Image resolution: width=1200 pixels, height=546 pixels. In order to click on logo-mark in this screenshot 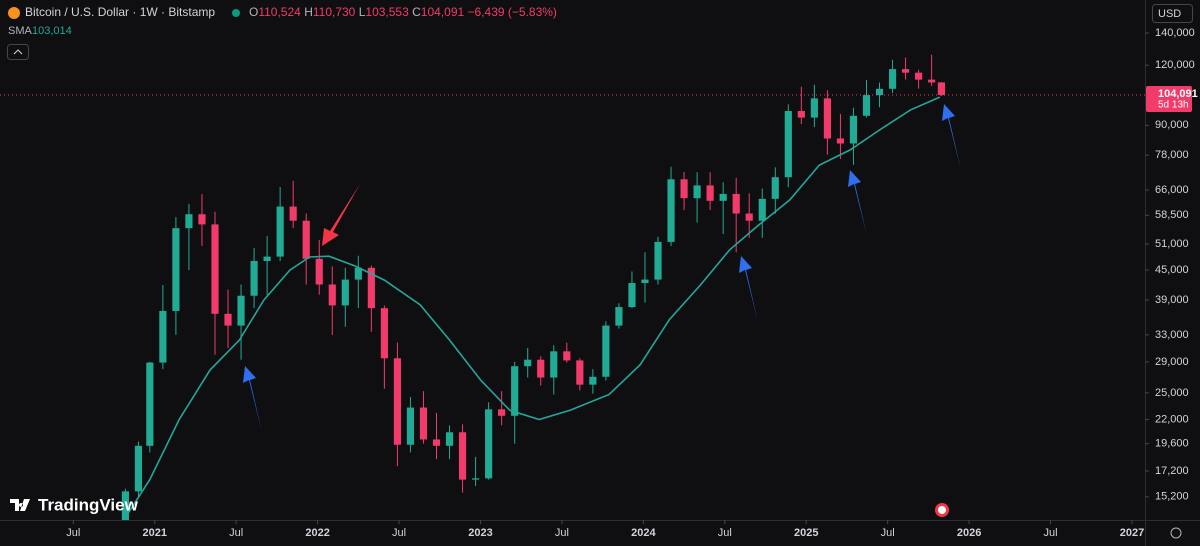, I will do `click(20, 505)`.